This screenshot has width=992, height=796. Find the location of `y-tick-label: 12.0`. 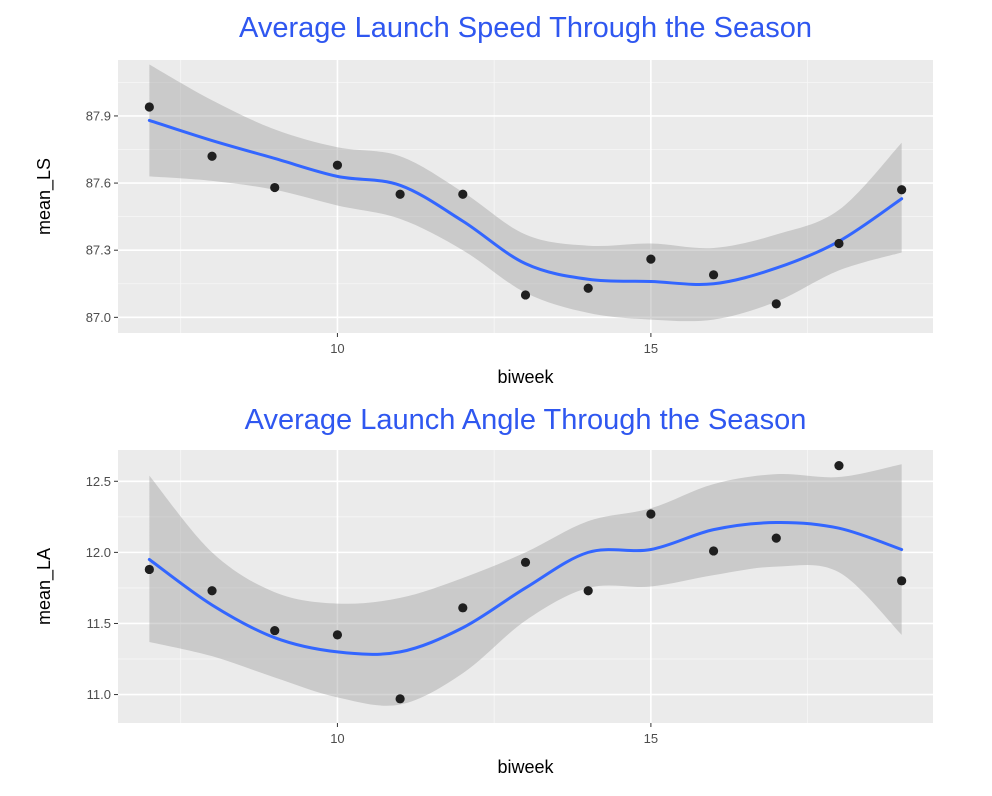

y-tick-label: 12.0 is located at coordinates (98, 552).